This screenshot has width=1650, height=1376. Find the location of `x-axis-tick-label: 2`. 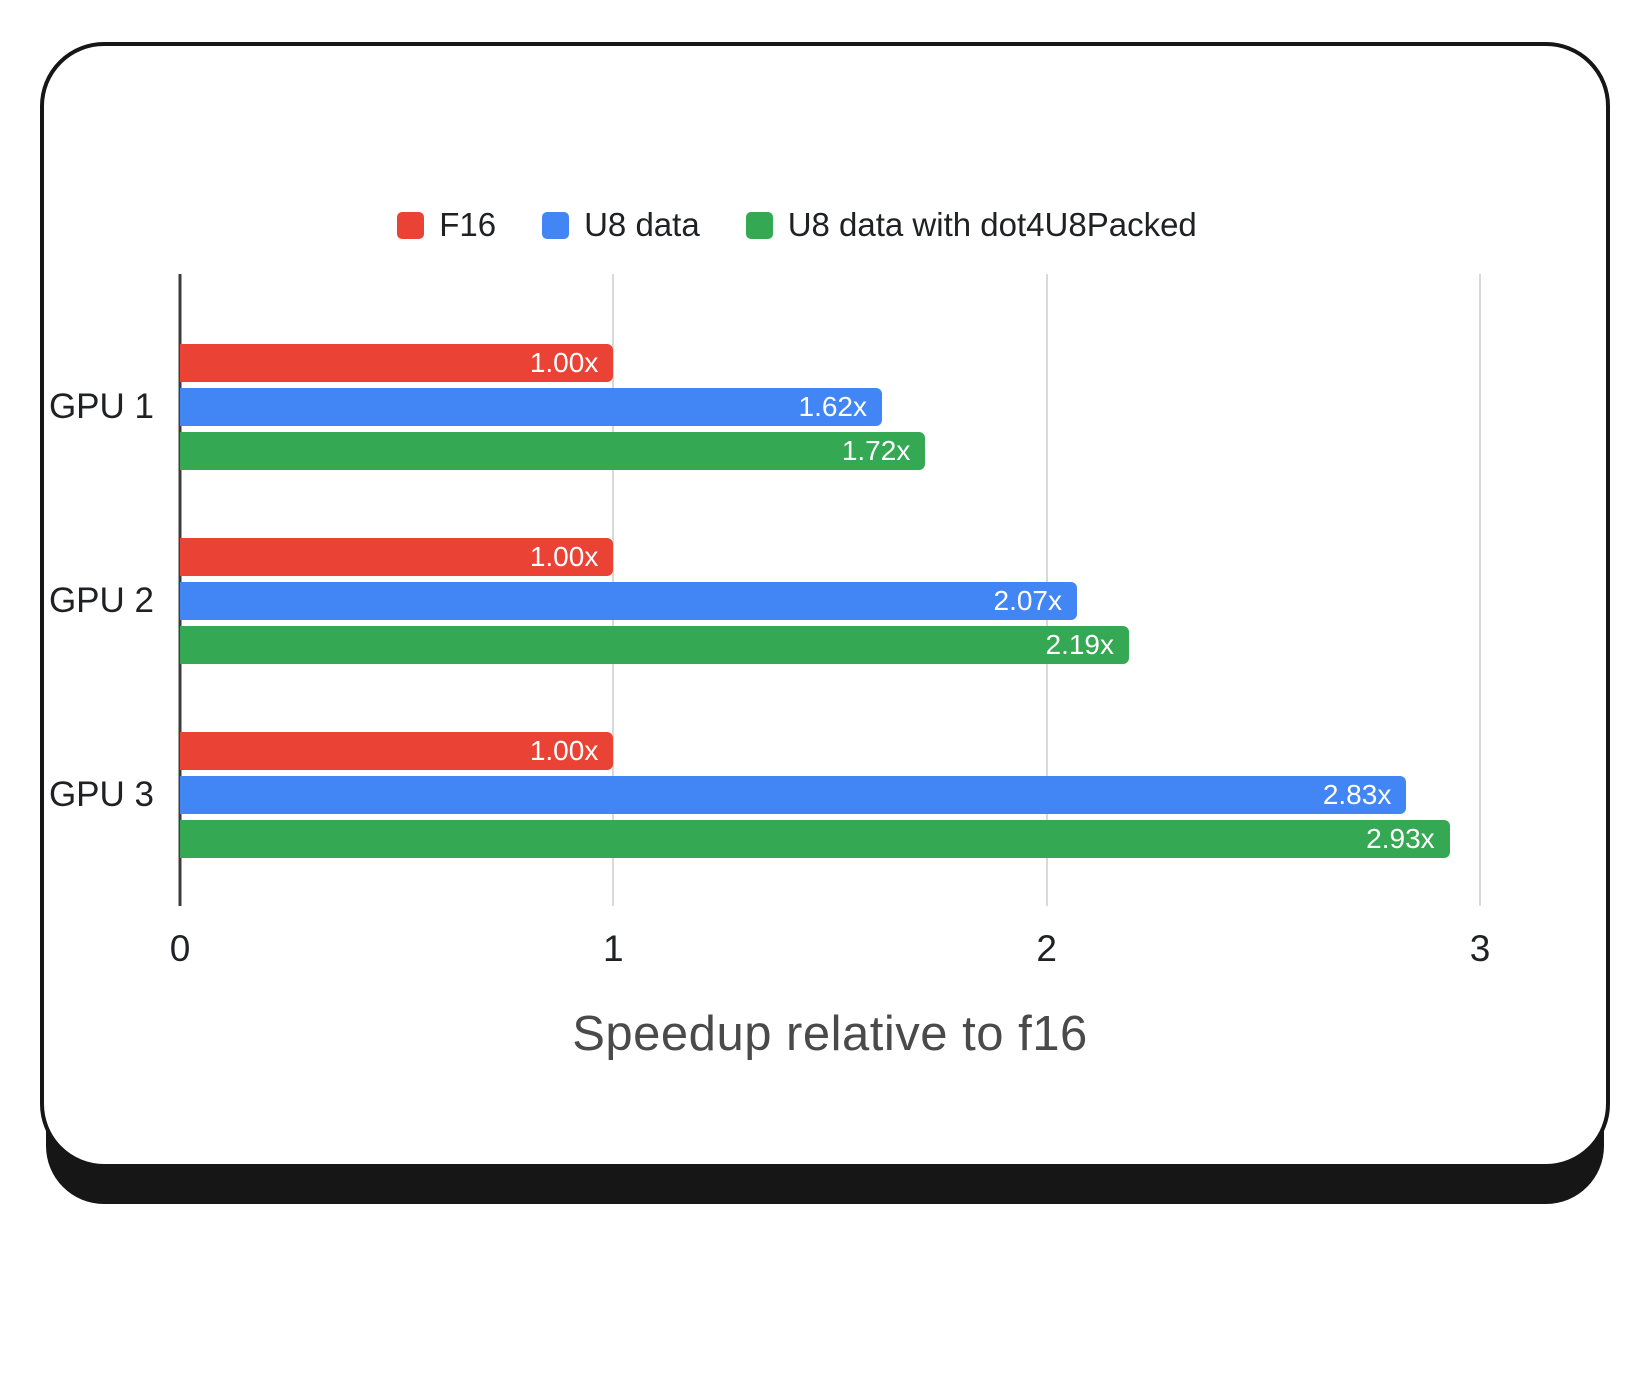

x-axis-tick-label: 2 is located at coordinates (1046, 948).